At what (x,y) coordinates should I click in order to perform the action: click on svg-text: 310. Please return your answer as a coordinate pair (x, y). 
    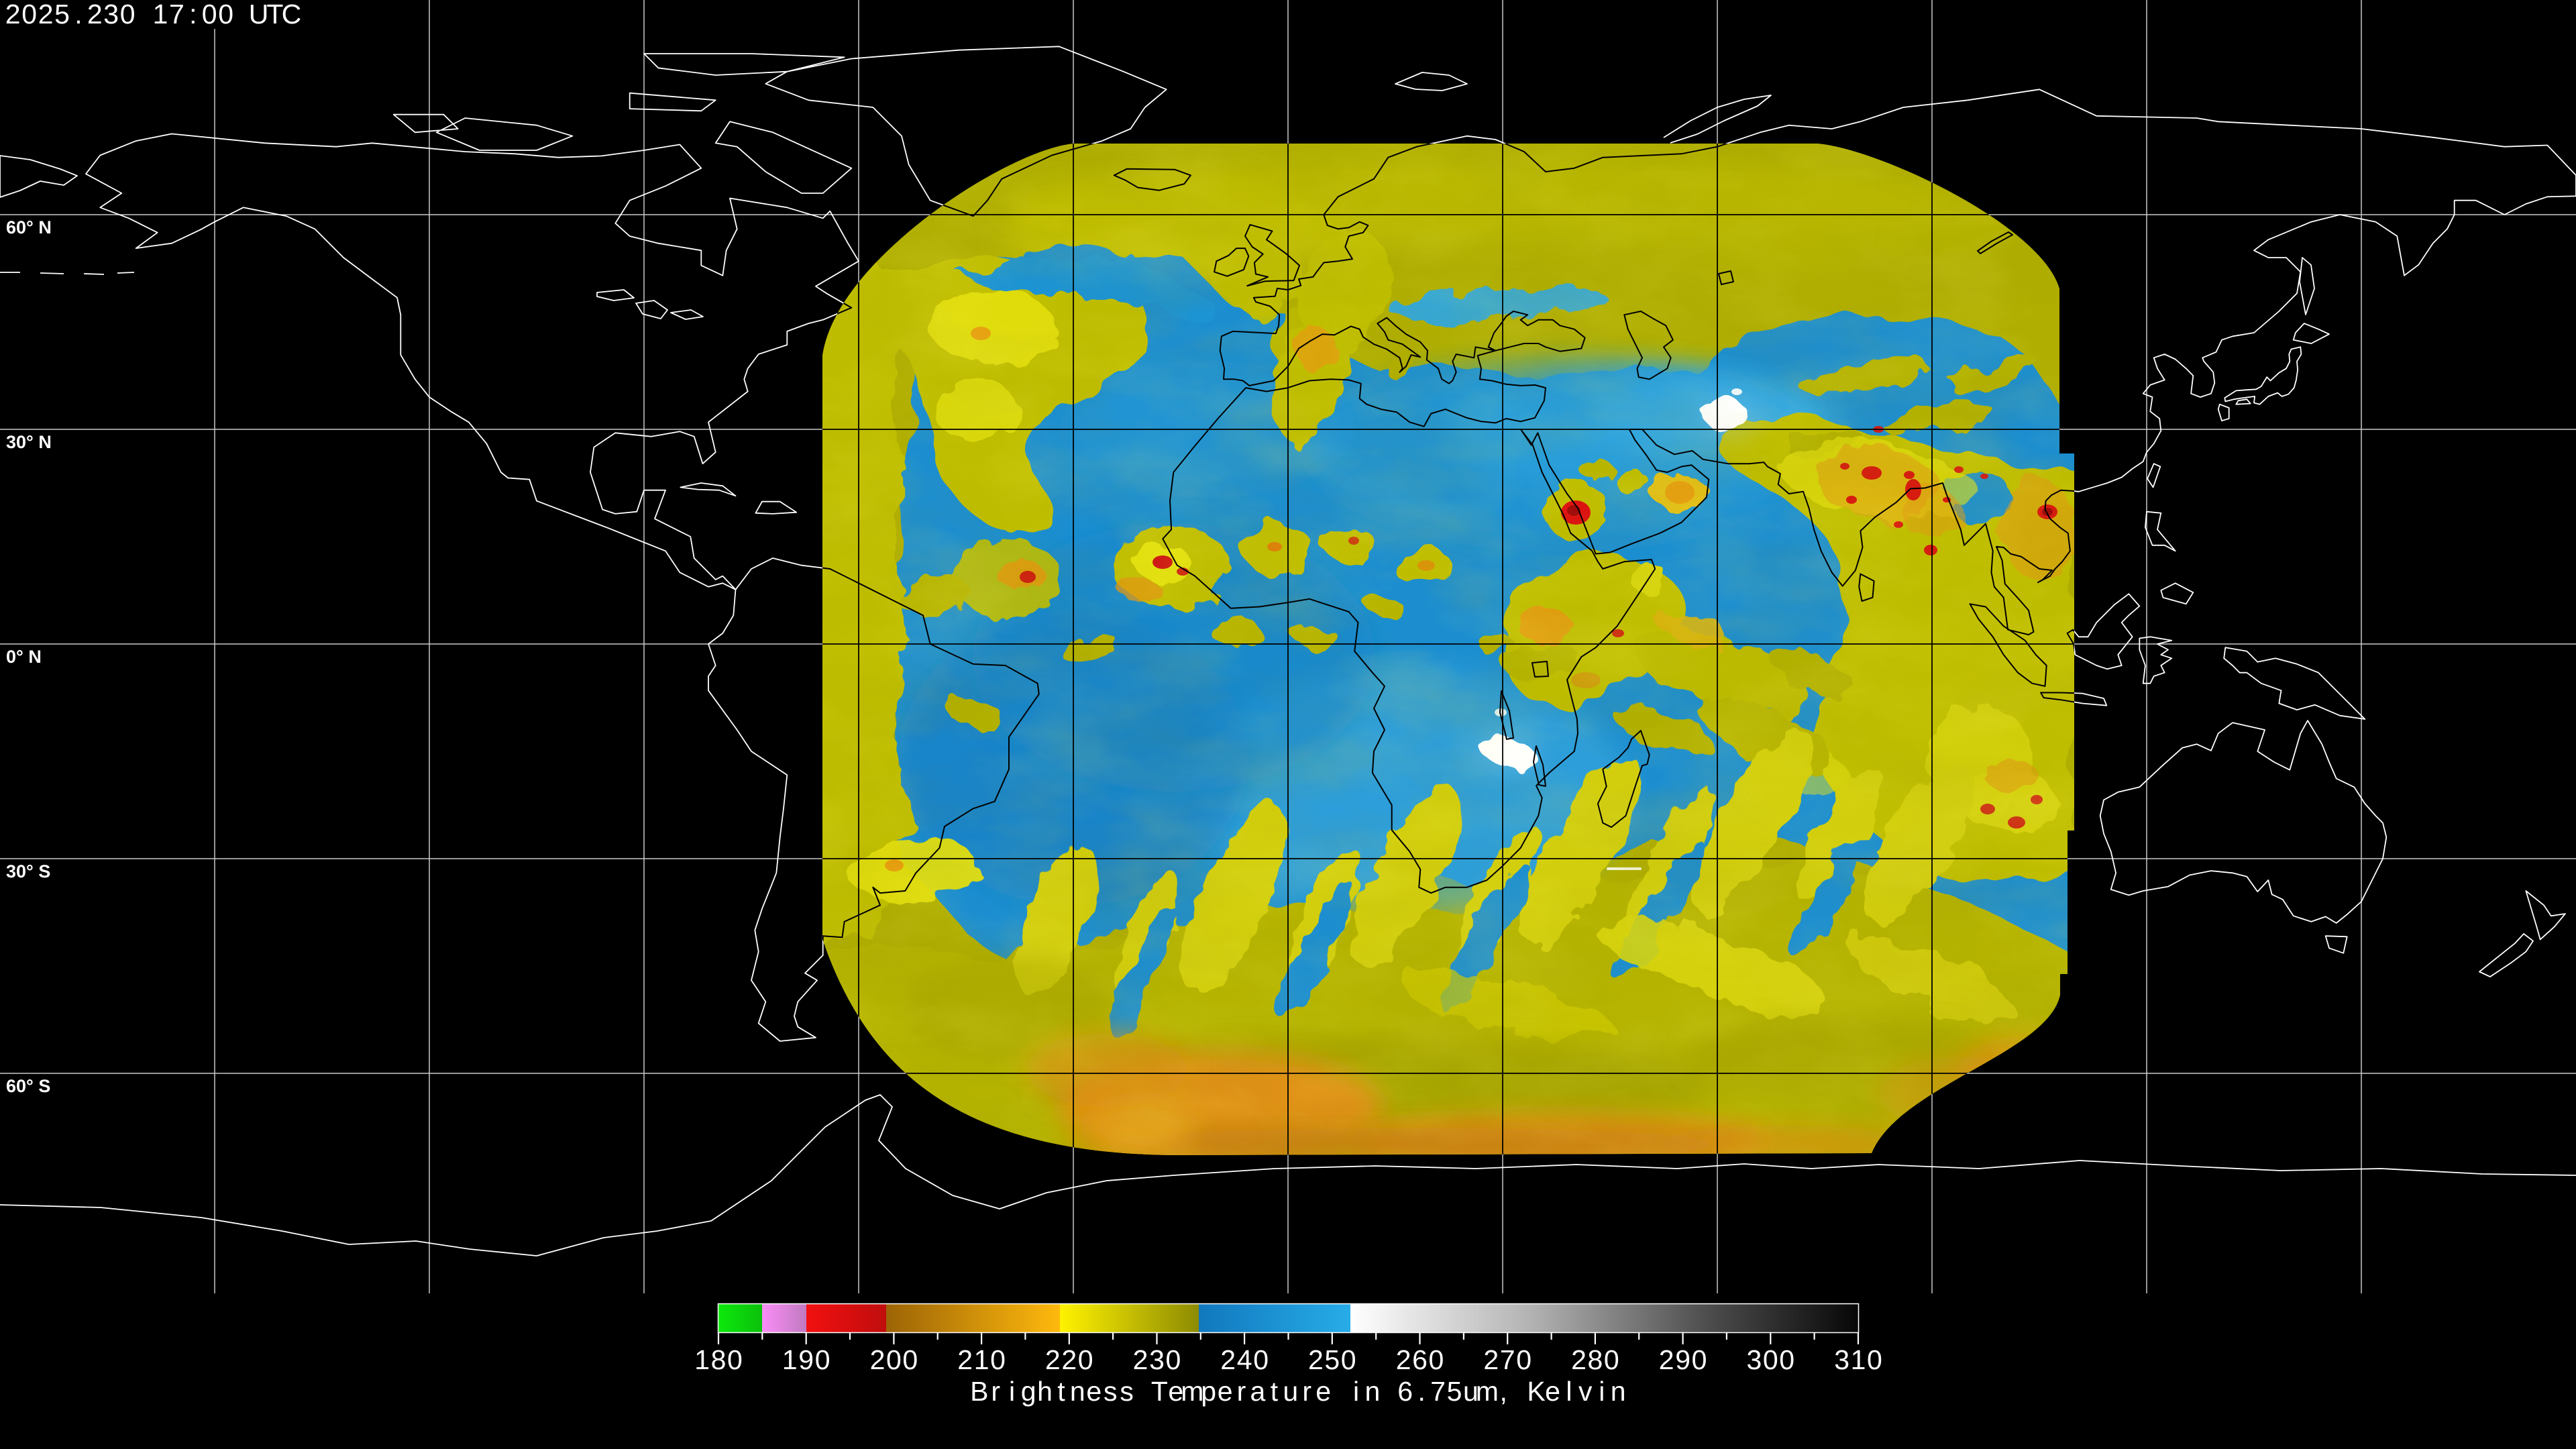
    Looking at the image, I should click on (1858, 1359).